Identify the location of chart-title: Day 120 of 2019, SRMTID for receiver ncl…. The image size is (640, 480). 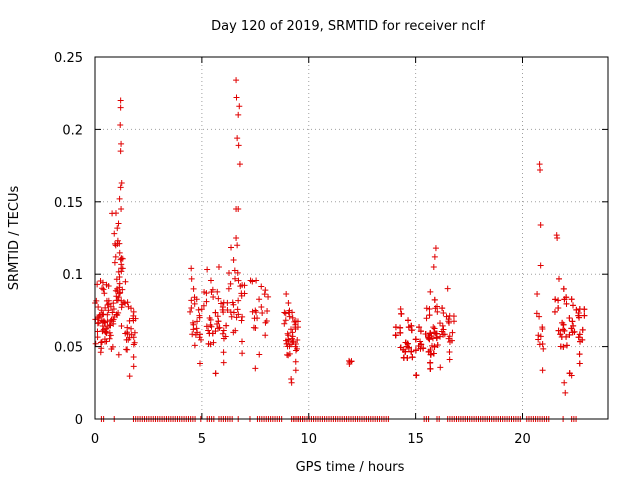
(348, 26).